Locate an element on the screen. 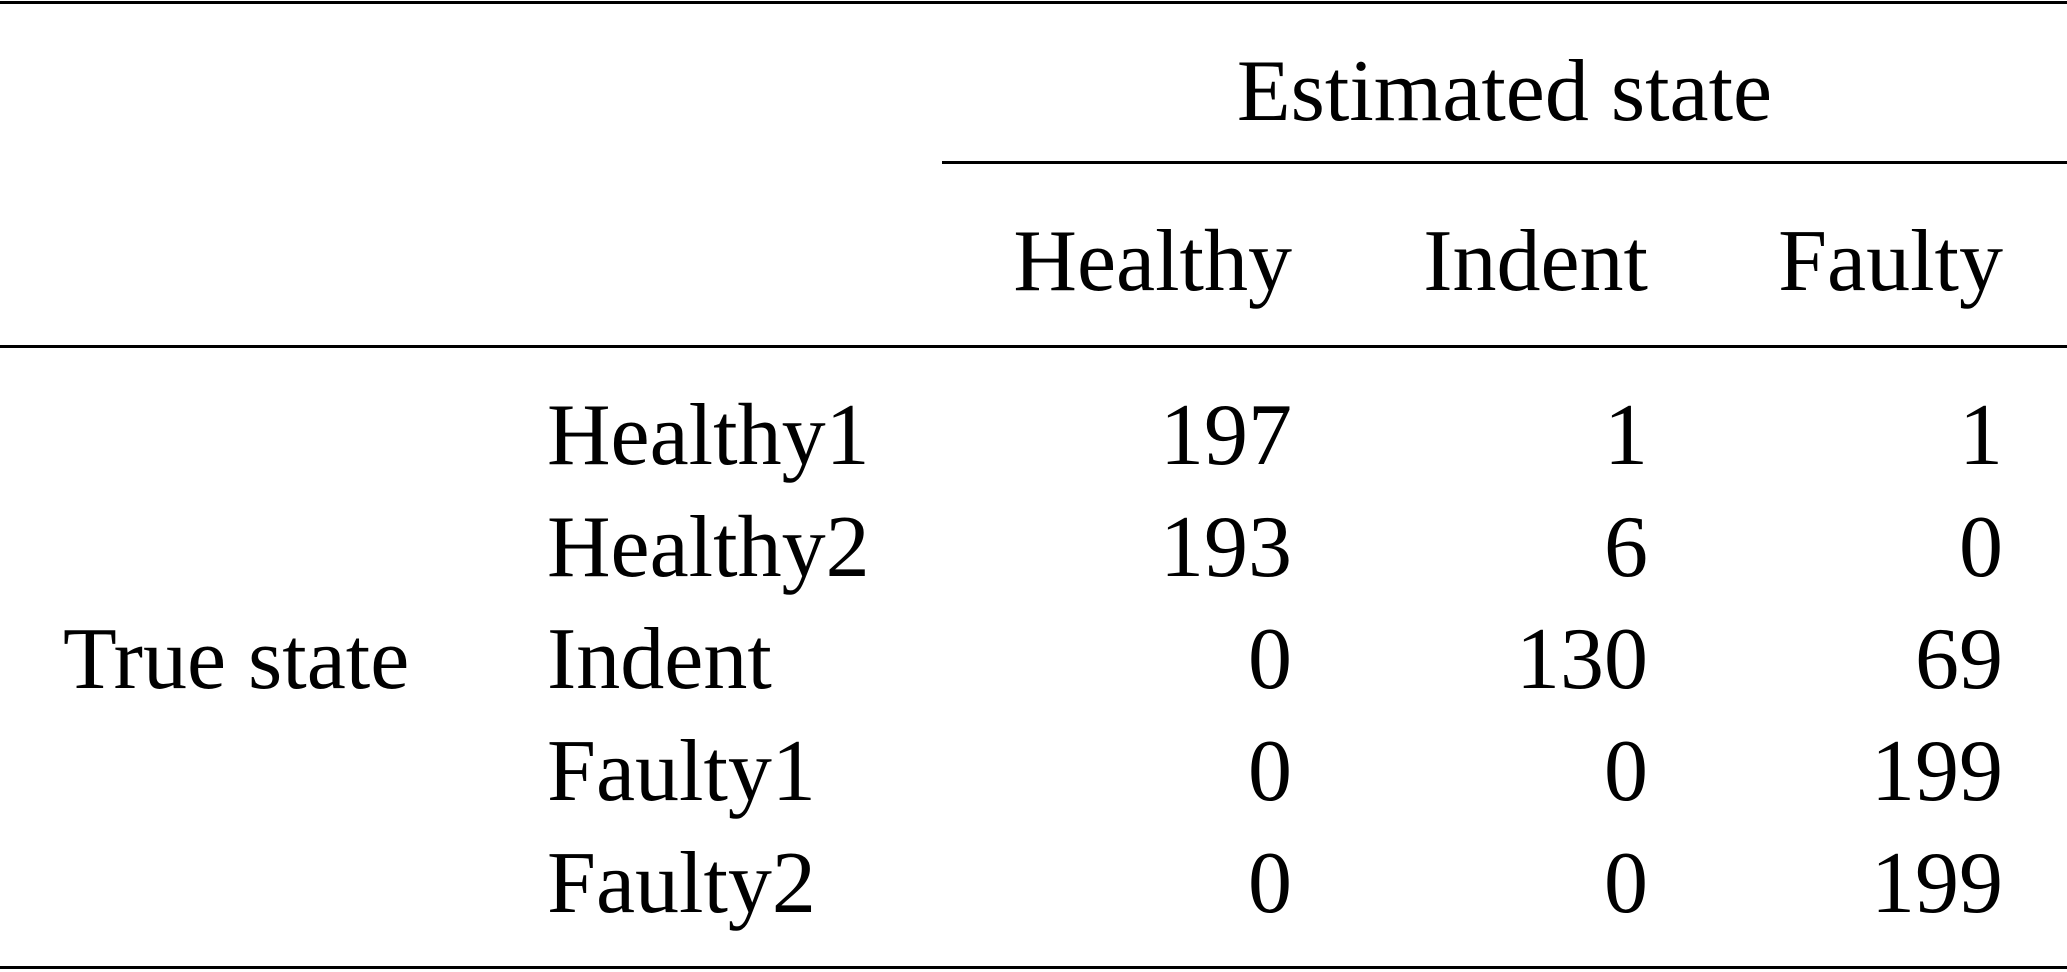  row-label: Healthy1 is located at coordinates (708, 435).